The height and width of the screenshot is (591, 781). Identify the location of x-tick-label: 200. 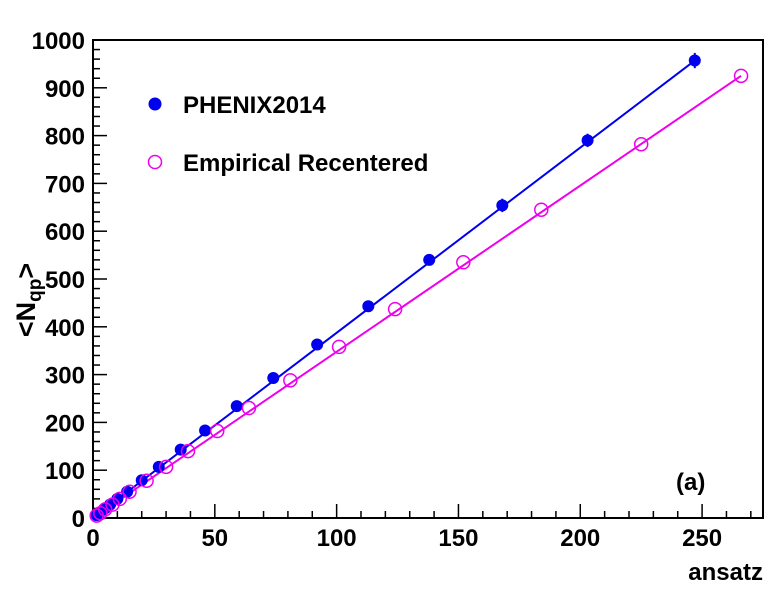
(580, 538).